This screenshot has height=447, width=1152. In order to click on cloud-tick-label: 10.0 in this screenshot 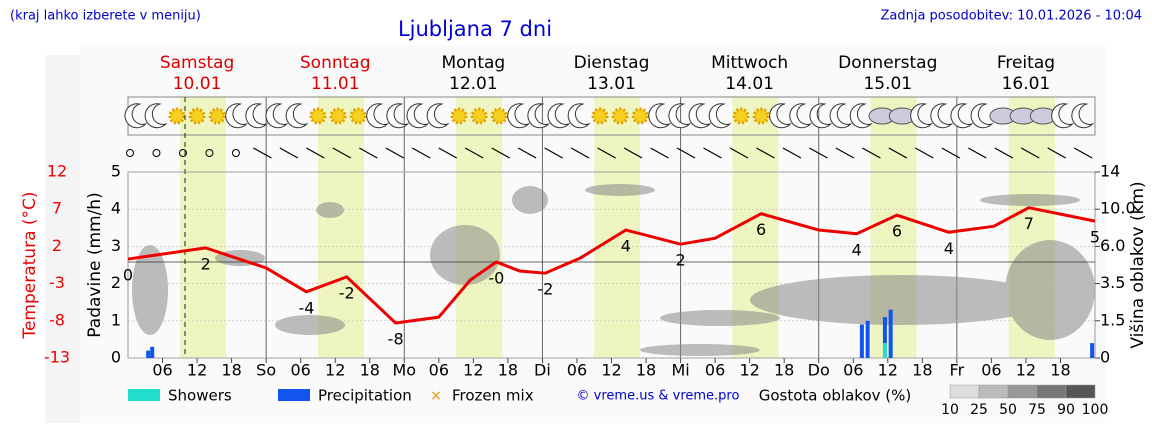, I will do `click(1118, 208)`.